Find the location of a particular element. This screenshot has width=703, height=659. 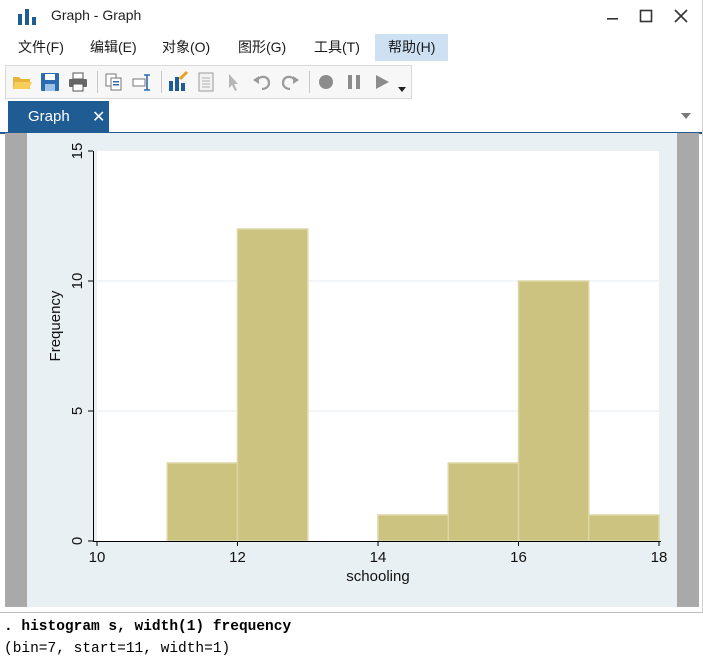

y-tick-label: 10 is located at coordinates (77, 281).